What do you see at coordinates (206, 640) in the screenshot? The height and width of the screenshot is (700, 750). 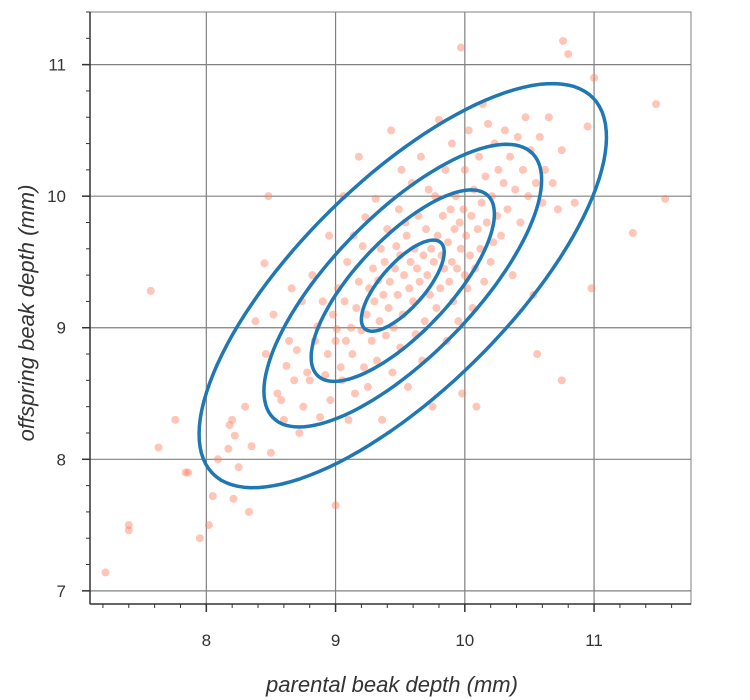 I see `x-tick-label: 8` at bounding box center [206, 640].